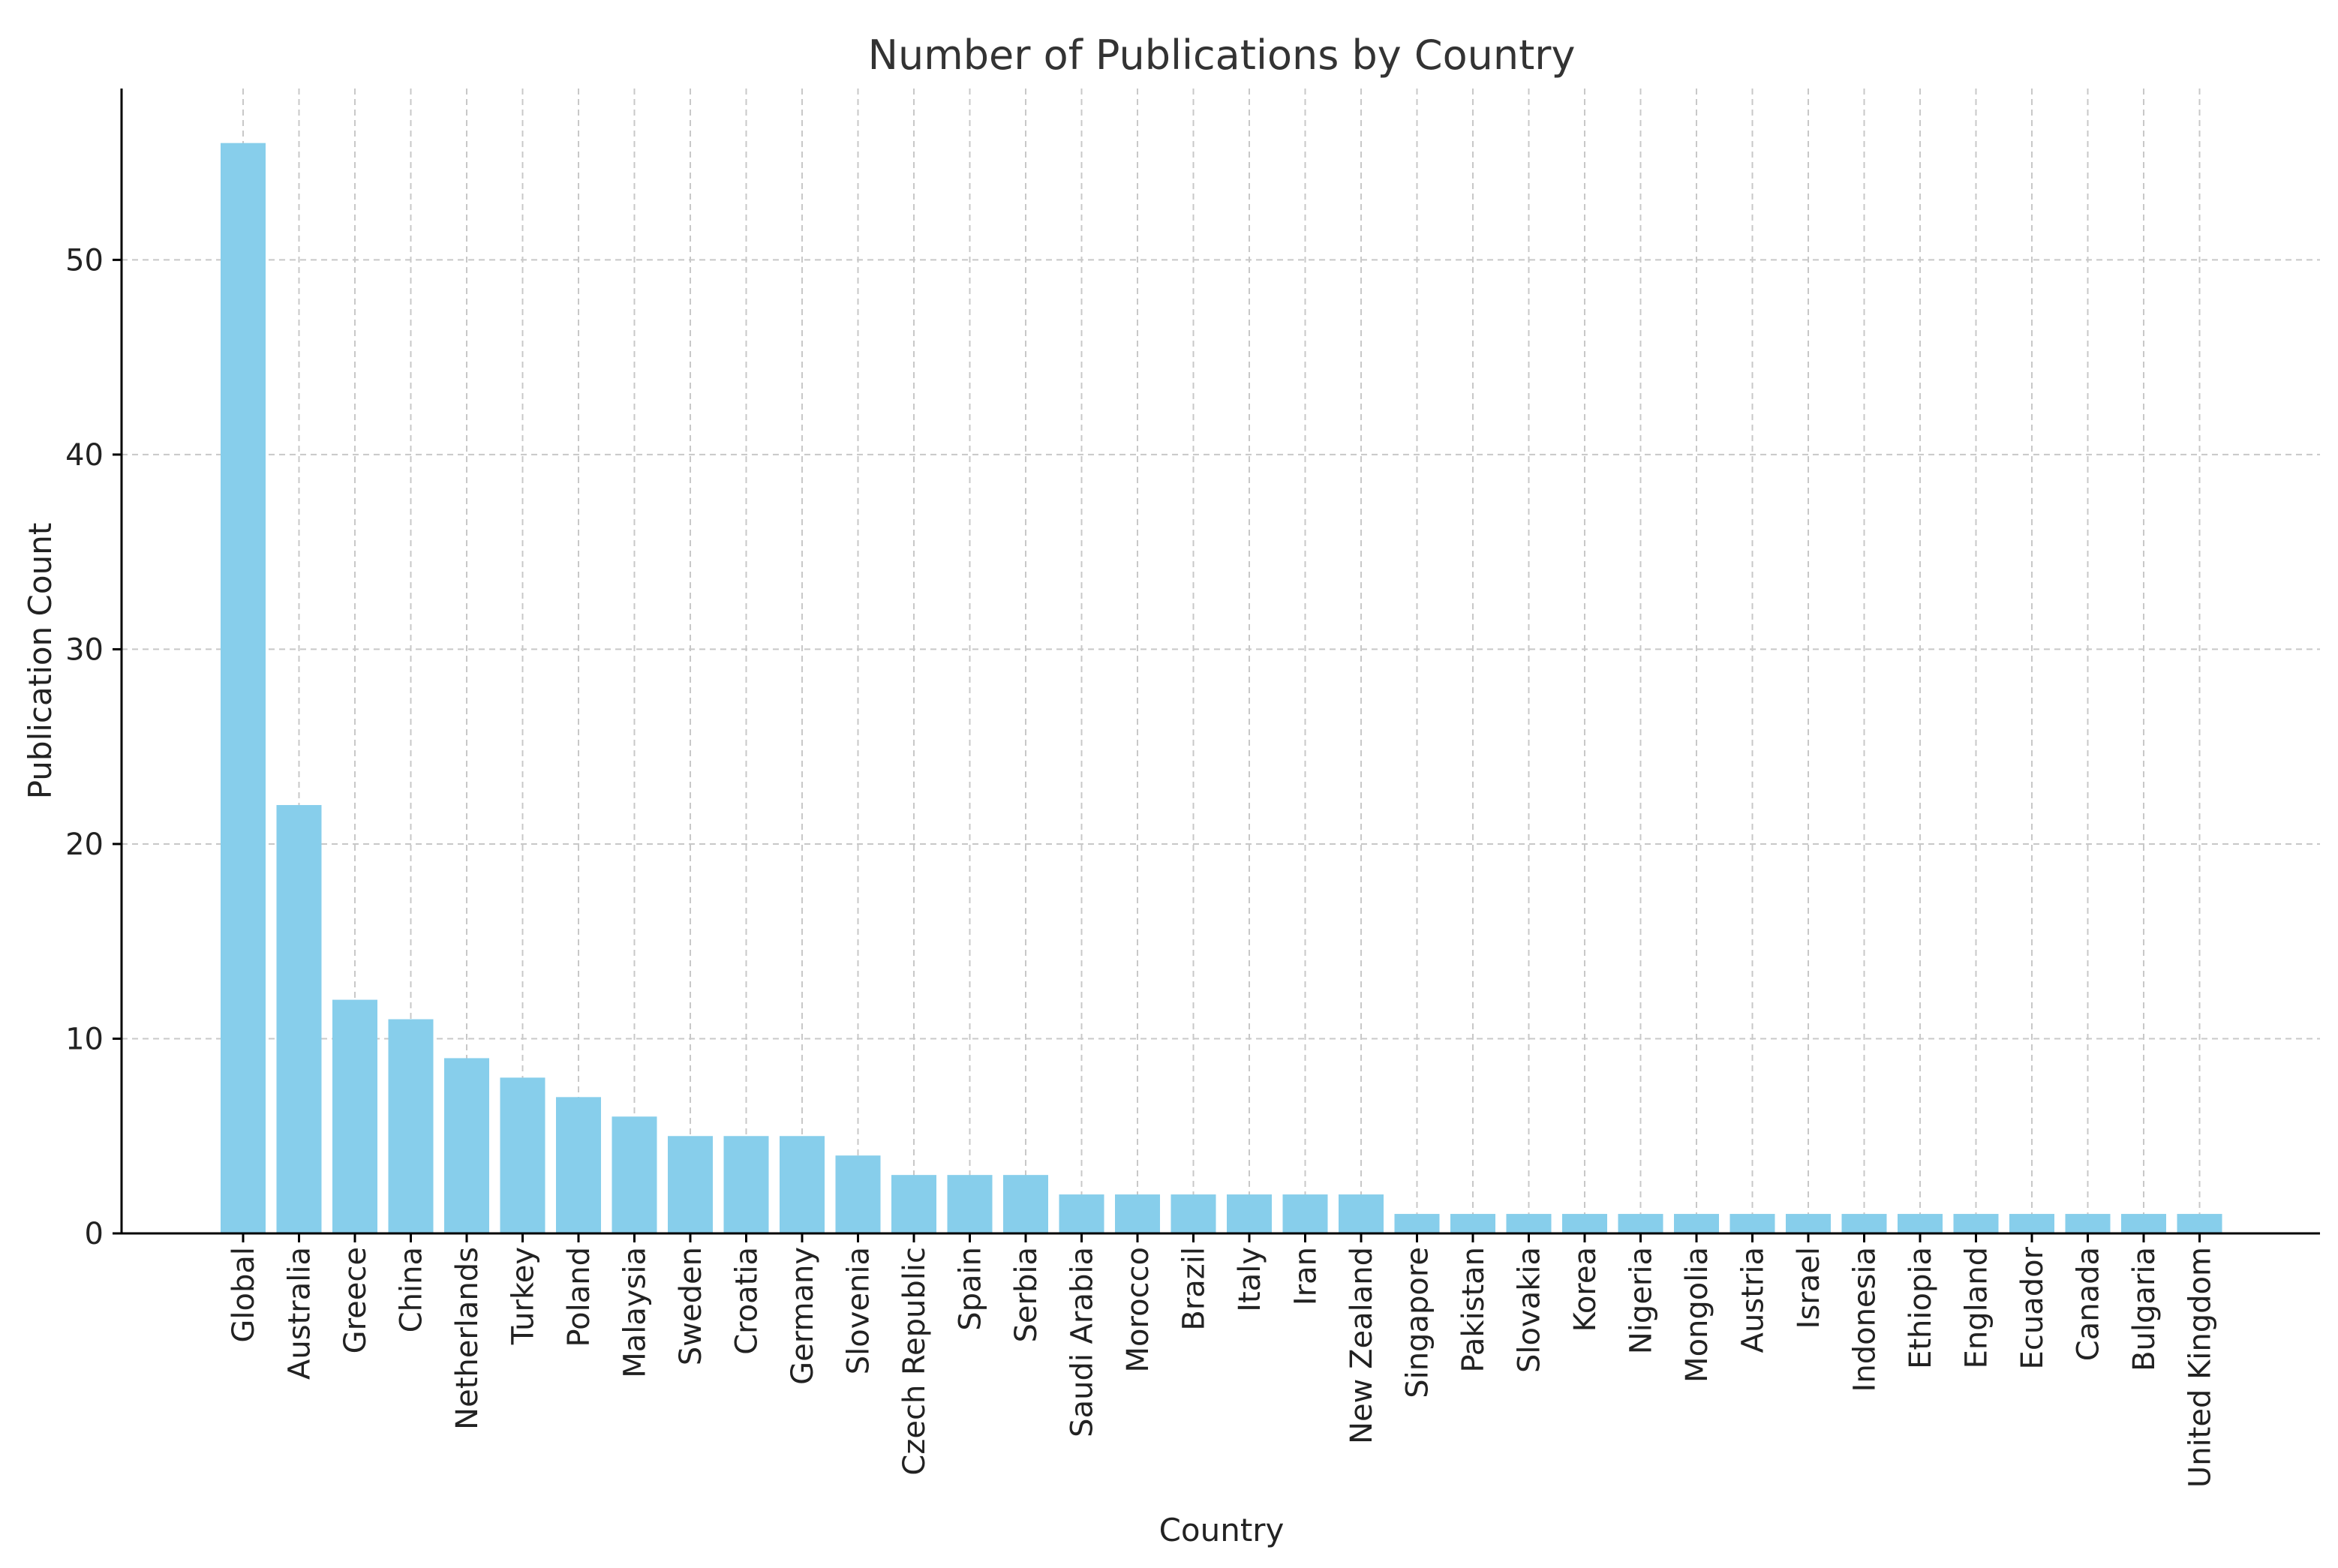  Describe the element at coordinates (1585, 1290) in the screenshot. I see `x-tick-label: Korea` at that location.